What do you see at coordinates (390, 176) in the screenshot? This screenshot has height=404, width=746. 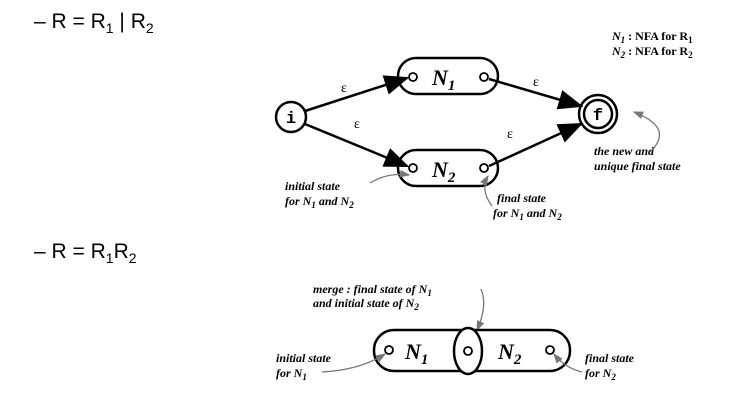 I see `initial-note-pointer` at bounding box center [390, 176].